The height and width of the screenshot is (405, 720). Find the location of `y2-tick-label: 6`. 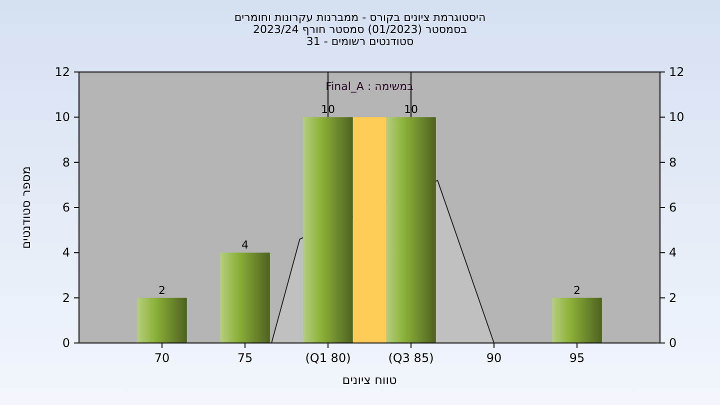

y2-tick-label: 6 is located at coordinates (673, 207).